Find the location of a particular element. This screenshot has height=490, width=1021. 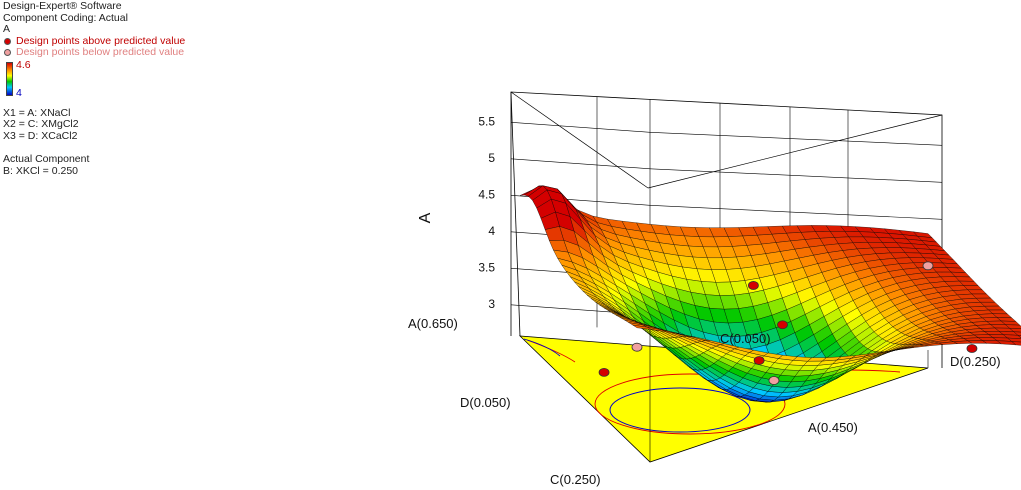

component-x2: X2 = C: XMgCl2 is located at coordinates (41, 124).